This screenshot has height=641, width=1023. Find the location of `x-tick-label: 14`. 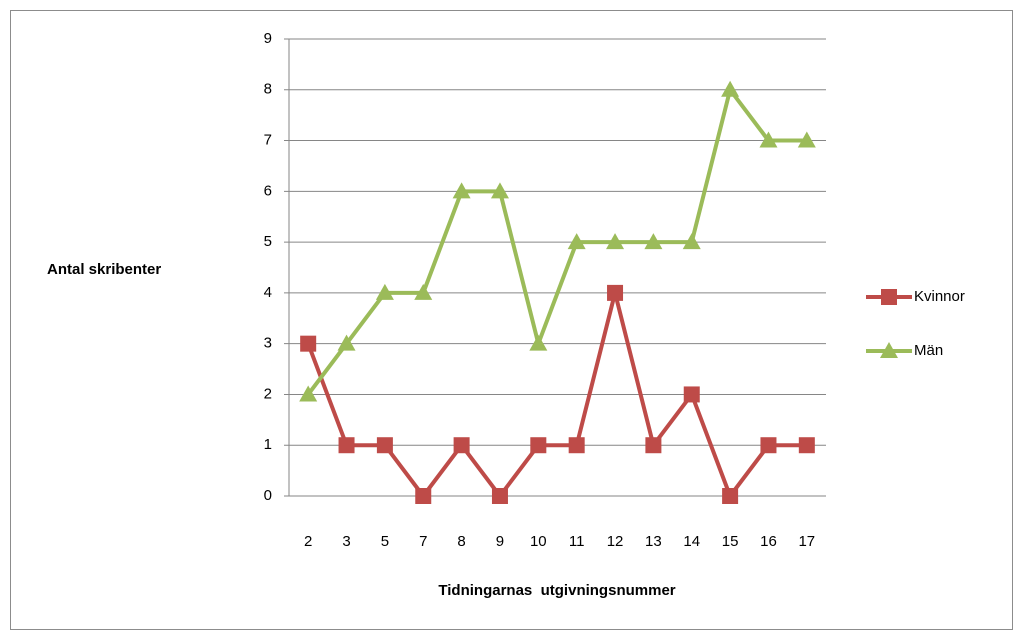

x-tick-label: 14 is located at coordinates (691, 541).